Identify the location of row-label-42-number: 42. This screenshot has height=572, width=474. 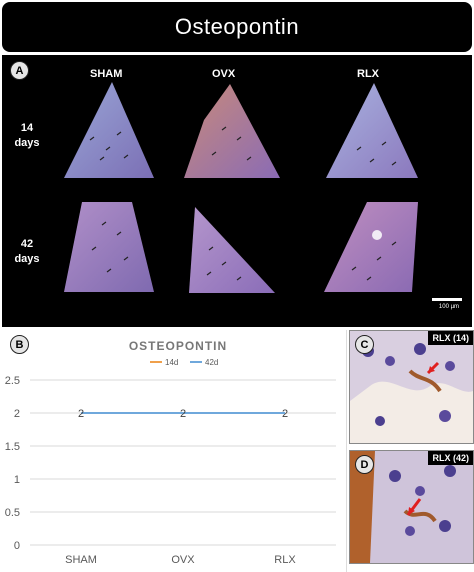
(27, 244).